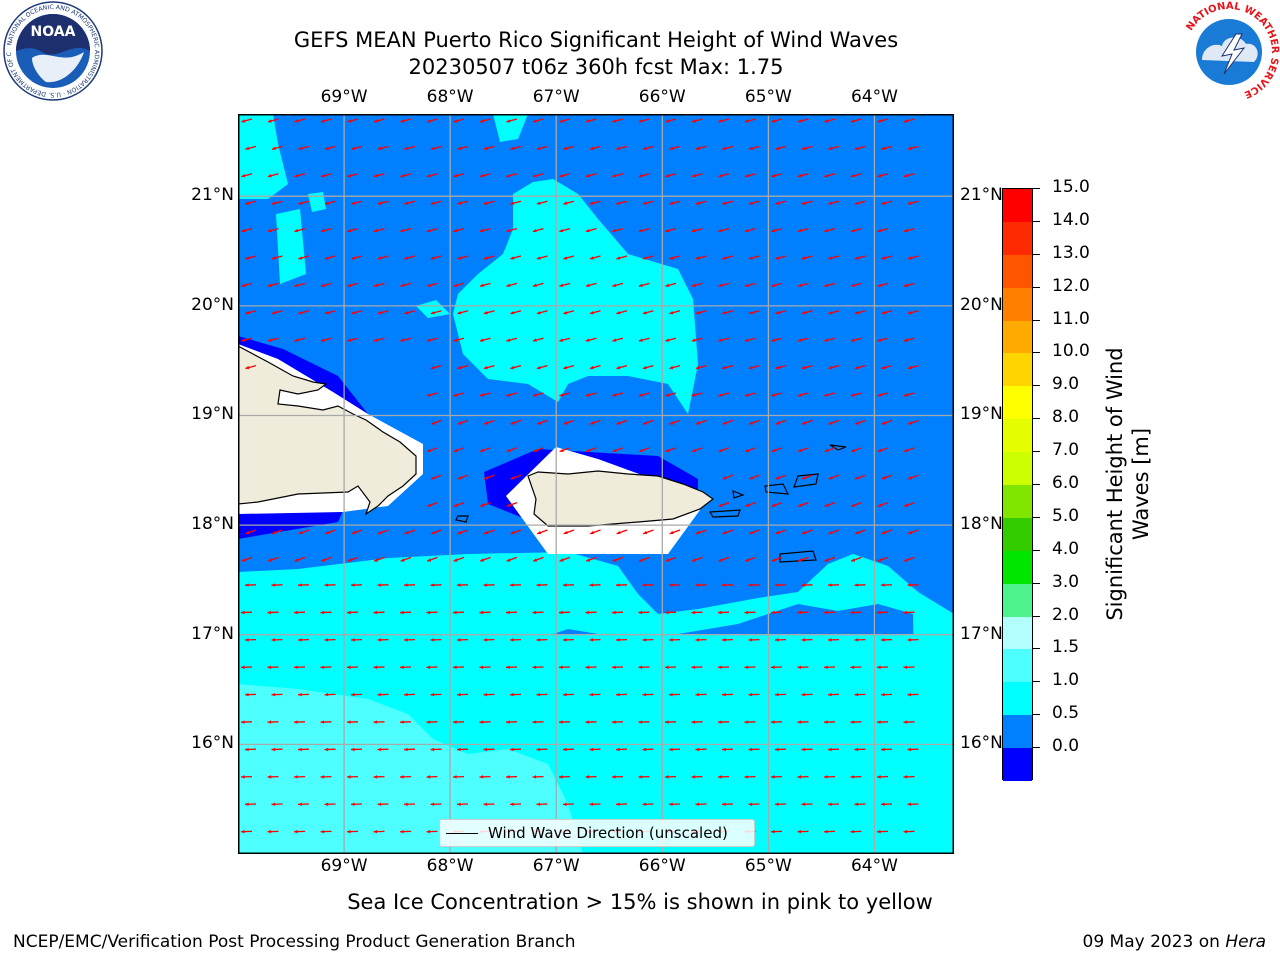  I want to click on nws-logo-icon: NATIONAL WEATHER SERVICE, so click(1230, 50).